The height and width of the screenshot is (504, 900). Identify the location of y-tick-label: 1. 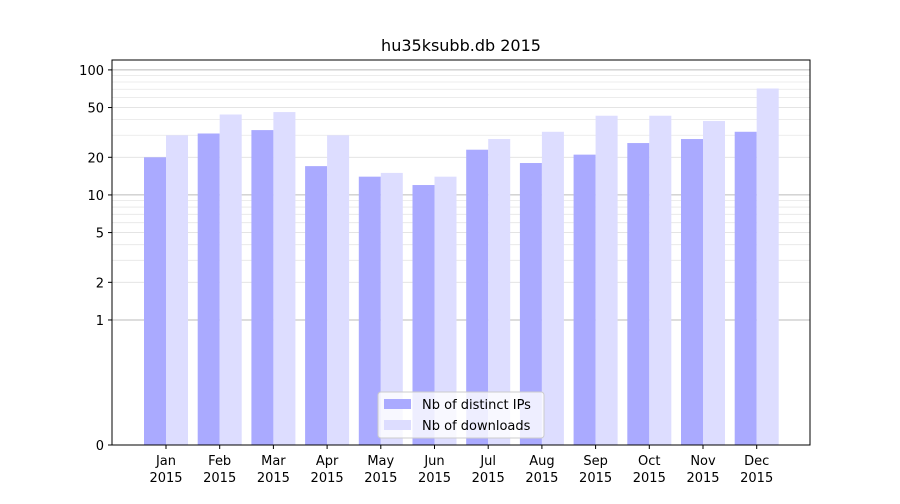
(100, 321).